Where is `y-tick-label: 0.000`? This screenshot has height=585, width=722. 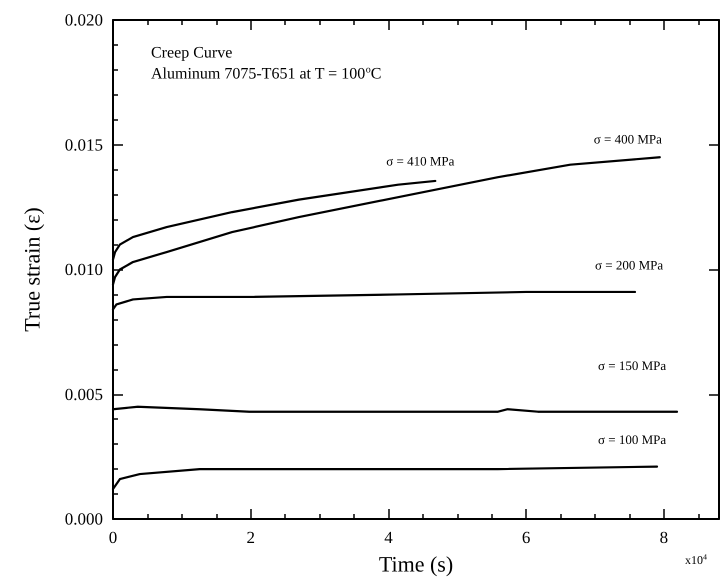
y-tick-label: 0.000 is located at coordinates (83, 519).